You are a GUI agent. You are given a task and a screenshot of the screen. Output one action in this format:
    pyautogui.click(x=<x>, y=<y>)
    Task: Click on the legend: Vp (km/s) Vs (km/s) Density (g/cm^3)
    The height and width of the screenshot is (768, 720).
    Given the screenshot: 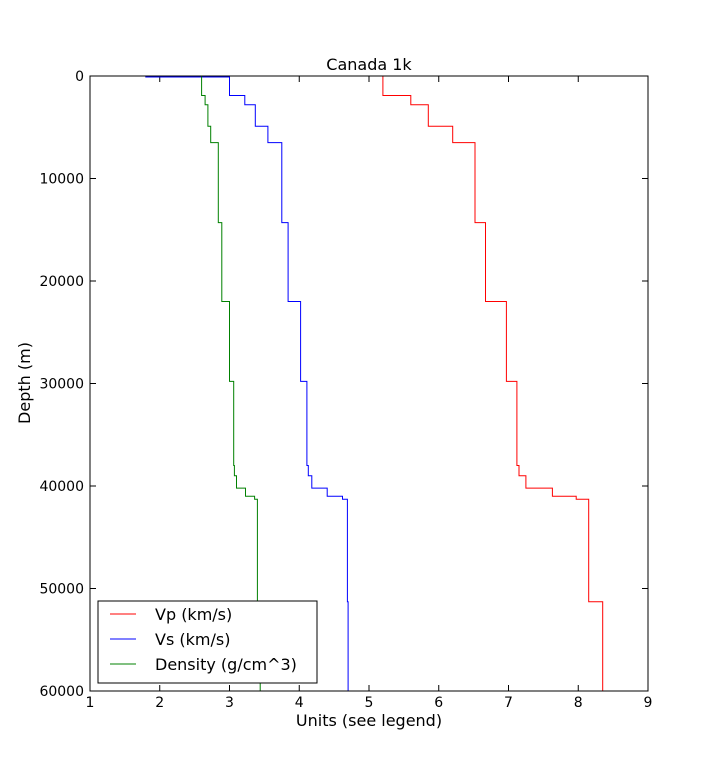 What is the action you would take?
    pyautogui.click(x=207, y=642)
    